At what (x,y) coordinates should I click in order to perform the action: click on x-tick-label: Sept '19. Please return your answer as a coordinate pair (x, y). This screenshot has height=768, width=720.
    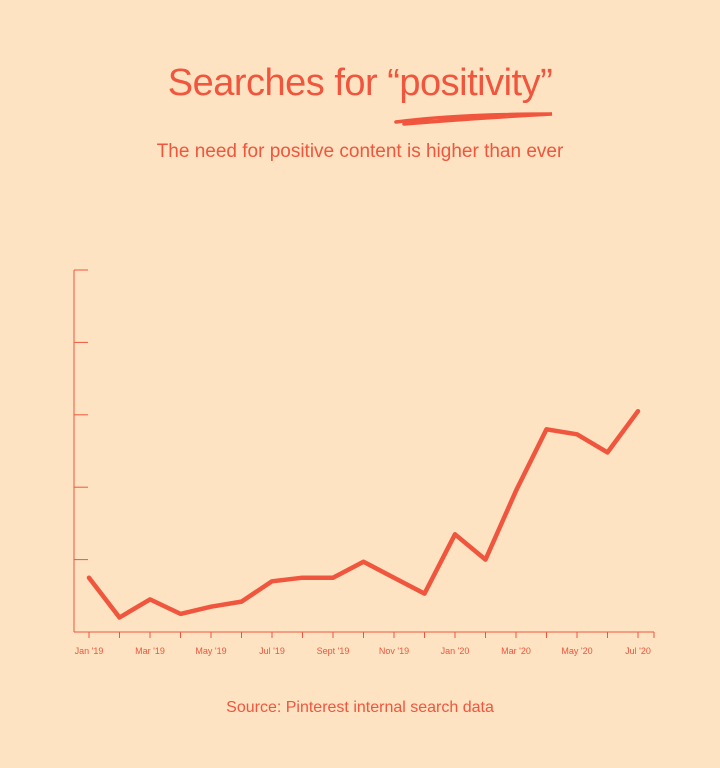
    Looking at the image, I should click on (333, 651).